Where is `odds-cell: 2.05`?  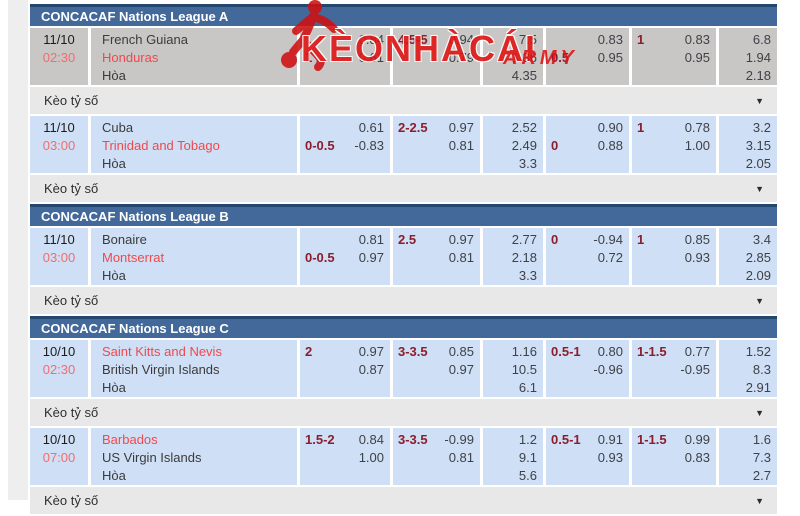
odds-cell: 2.05 is located at coordinates (758, 163).